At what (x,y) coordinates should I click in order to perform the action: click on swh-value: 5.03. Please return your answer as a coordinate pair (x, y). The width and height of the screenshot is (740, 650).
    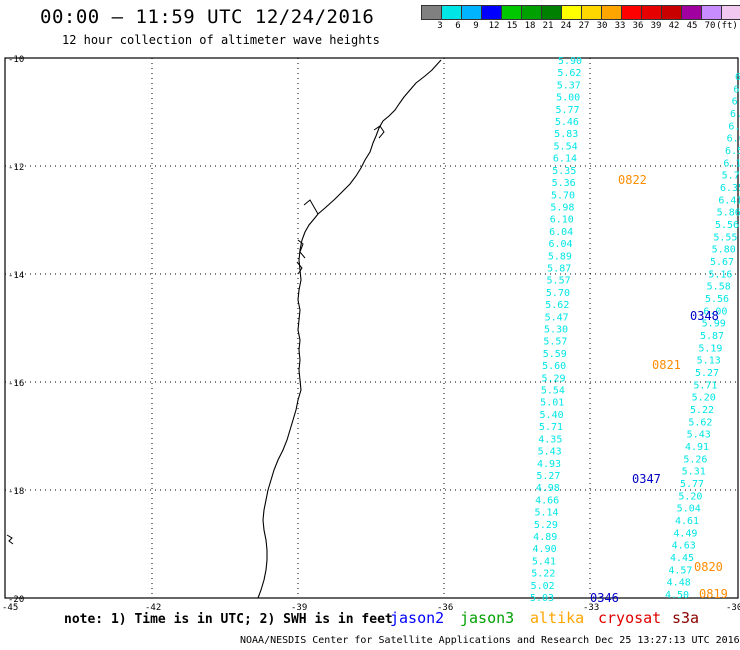
    Looking at the image, I should click on (542, 598).